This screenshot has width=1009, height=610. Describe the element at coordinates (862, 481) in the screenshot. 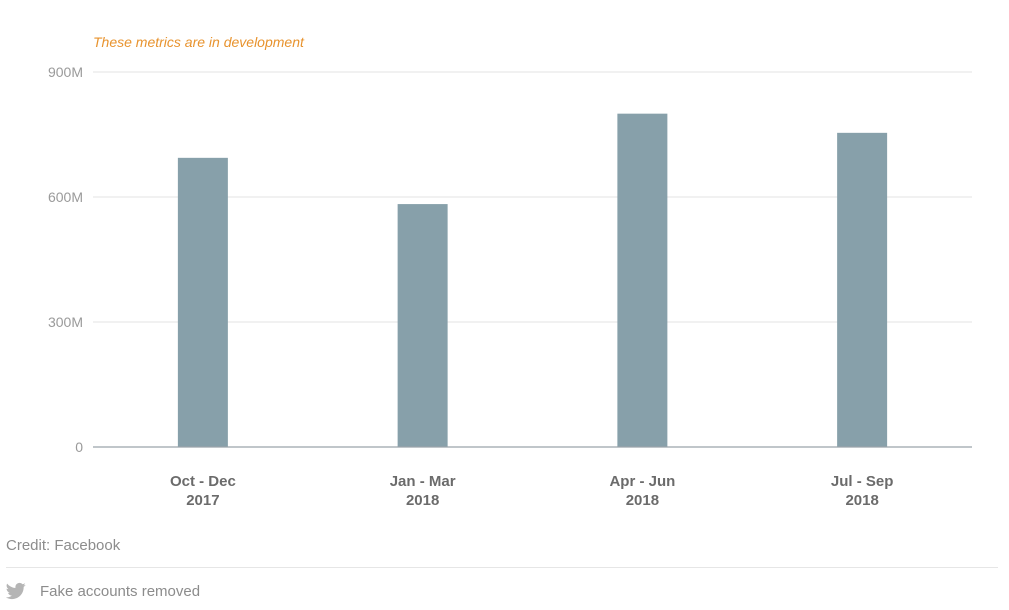

I see `x-category-label: Jul - Sep` at that location.